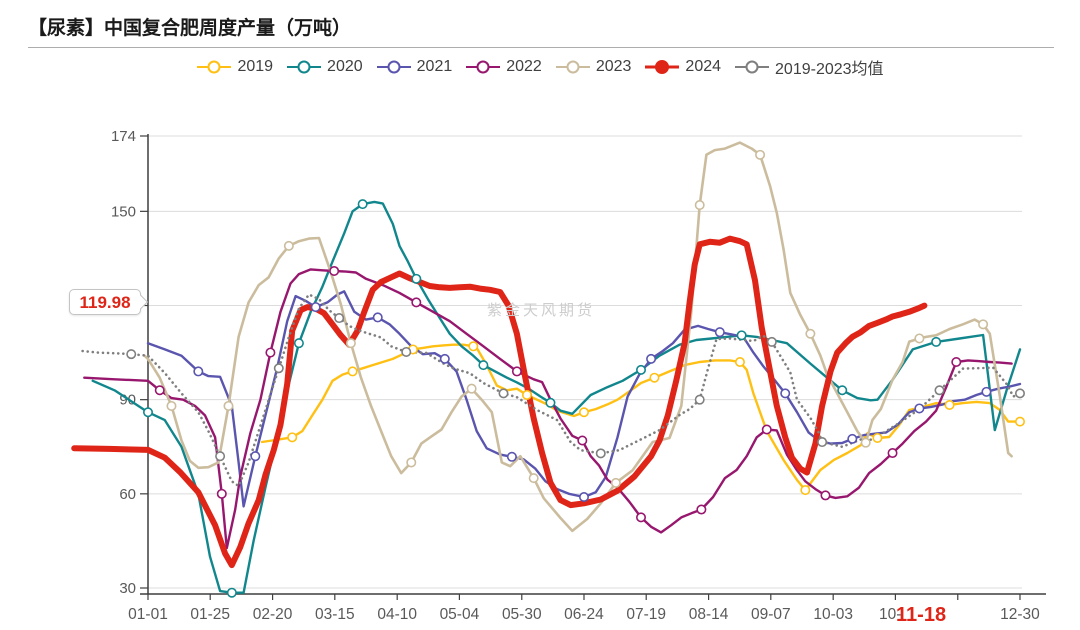 The width and height of the screenshot is (1080, 630). I want to click on x-axis-label: 08-14, so click(709, 614).